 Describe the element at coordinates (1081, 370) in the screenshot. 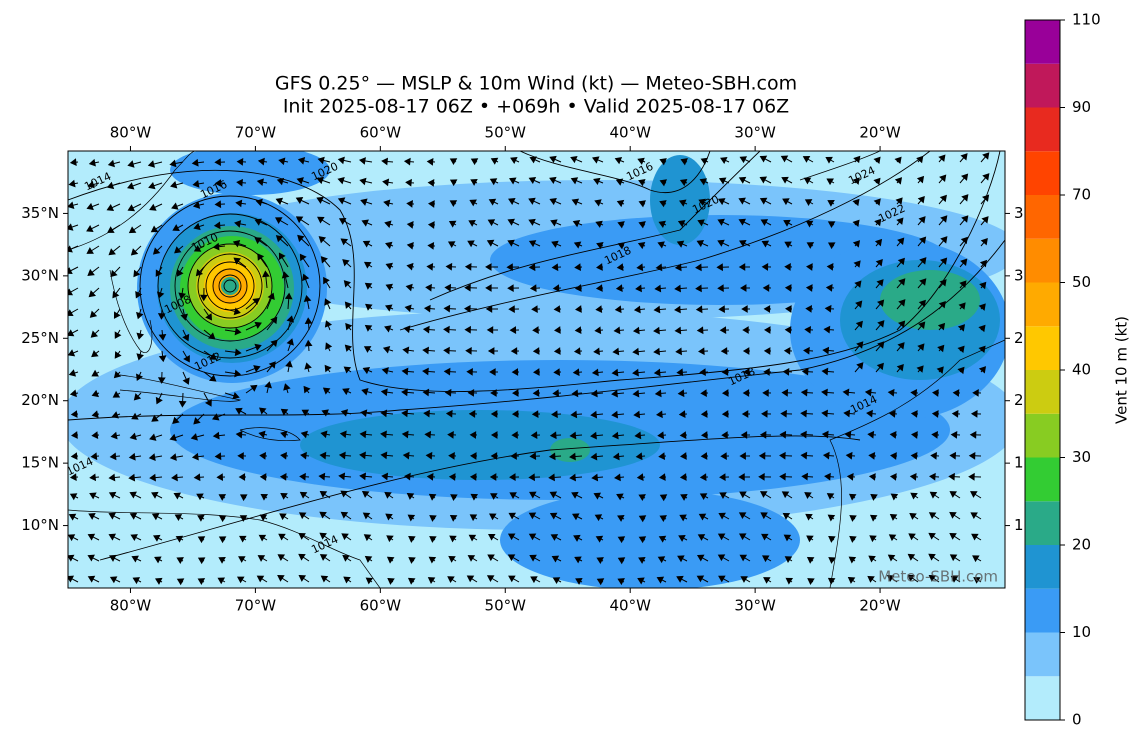

I see `colorbar-tick-label: 40` at that location.